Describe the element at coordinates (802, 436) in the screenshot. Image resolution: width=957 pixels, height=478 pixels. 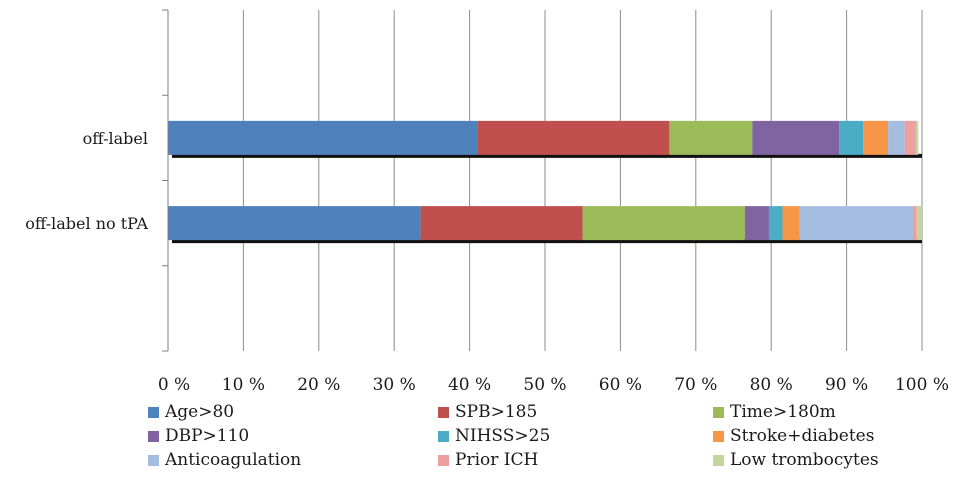
I see `legend-label: Stroke+diabetes` at that location.